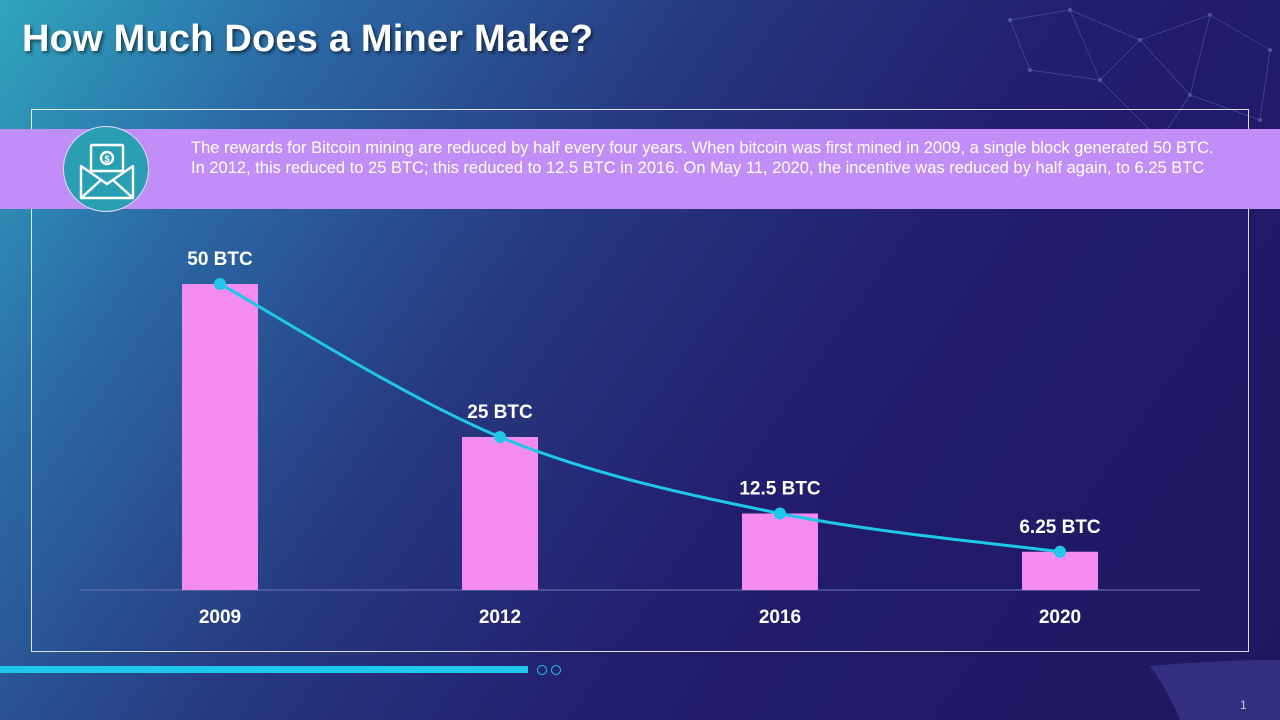 The height and width of the screenshot is (720, 1280). I want to click on bar-2009, so click(220, 437).